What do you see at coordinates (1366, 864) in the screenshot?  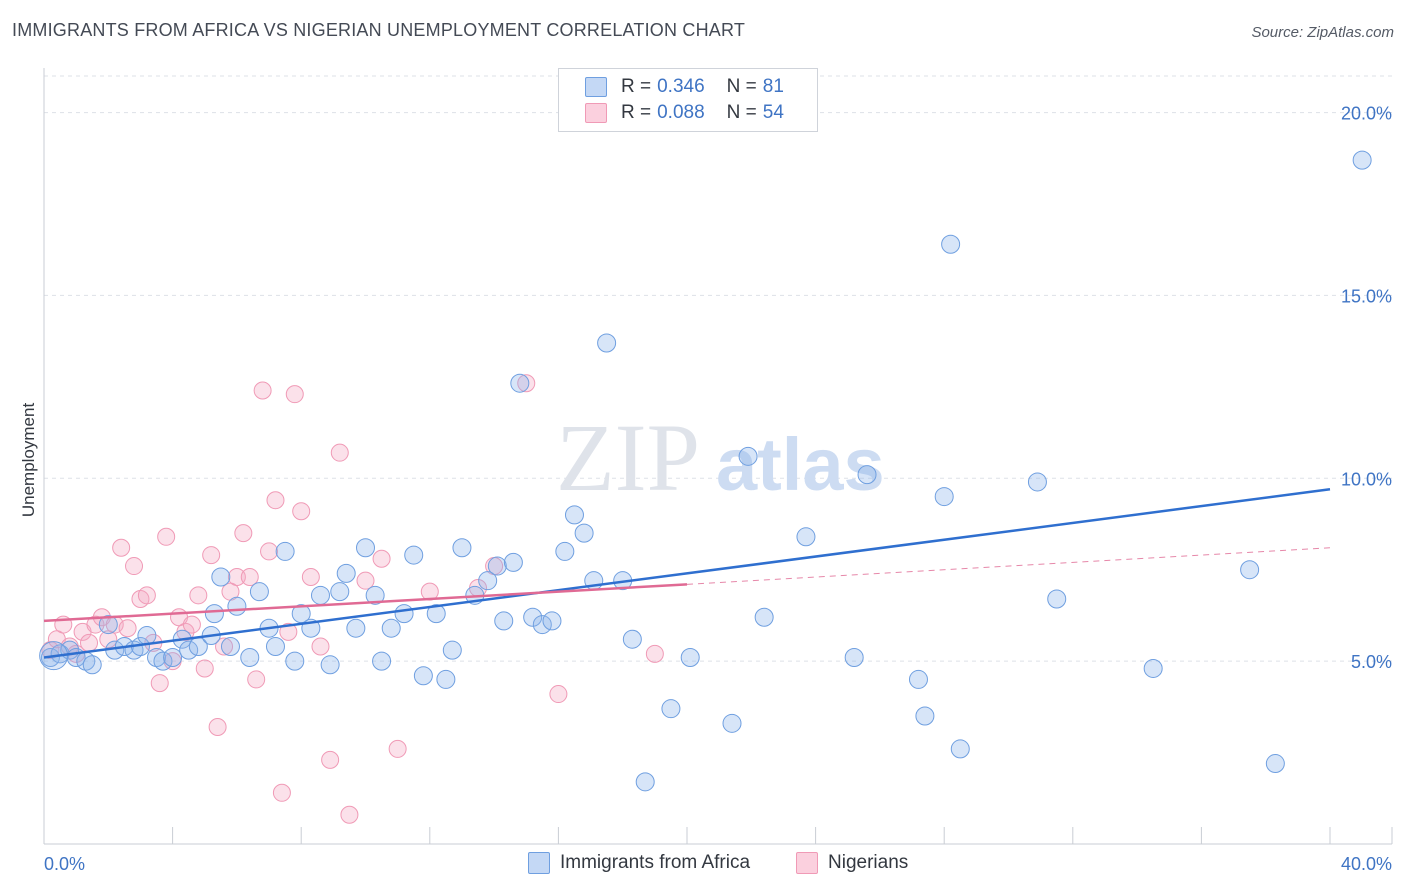 I see `x-tick-label-max: 40.0%` at bounding box center [1366, 864].